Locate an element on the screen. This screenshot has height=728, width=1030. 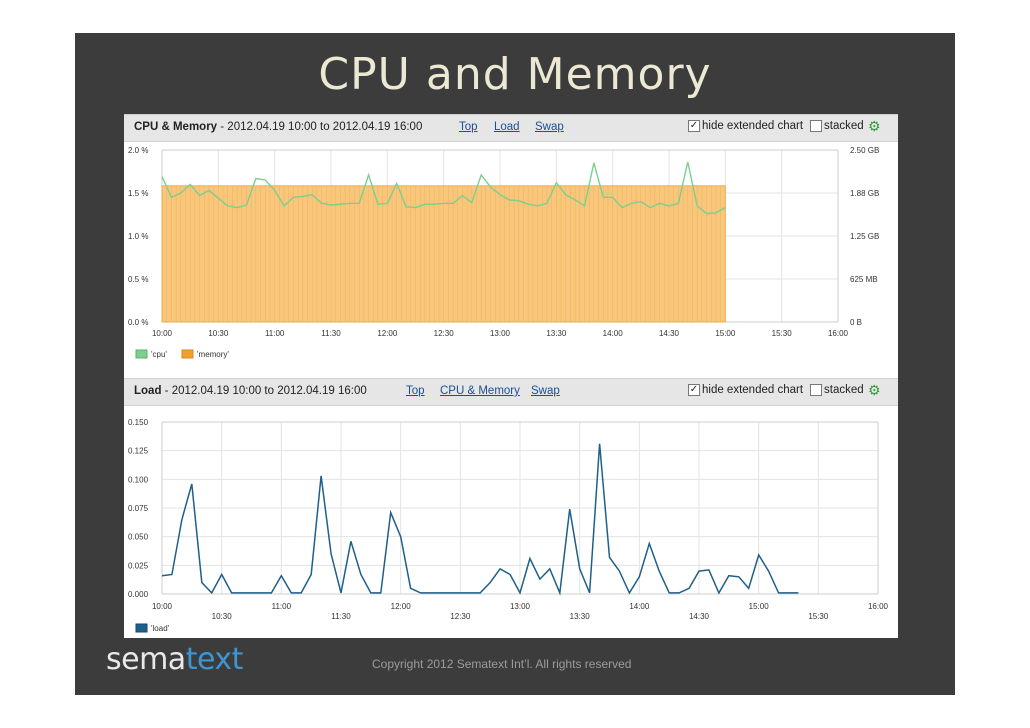
y-right-tick-label: 1.25 GB is located at coordinates (864, 236).